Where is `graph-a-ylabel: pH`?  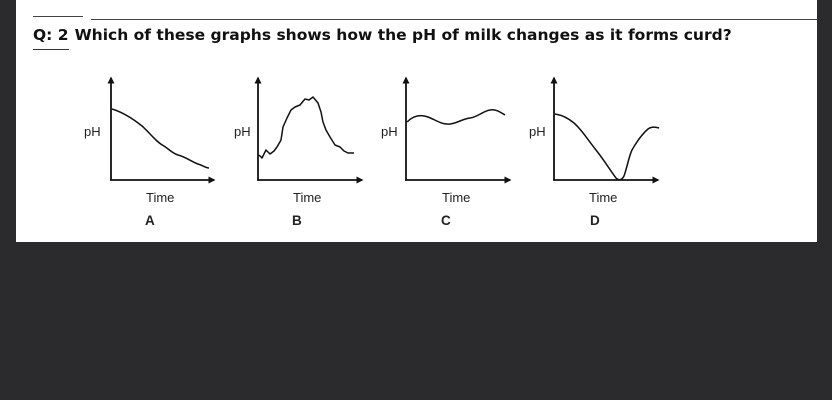
graph-a-ylabel: pH is located at coordinates (92, 131).